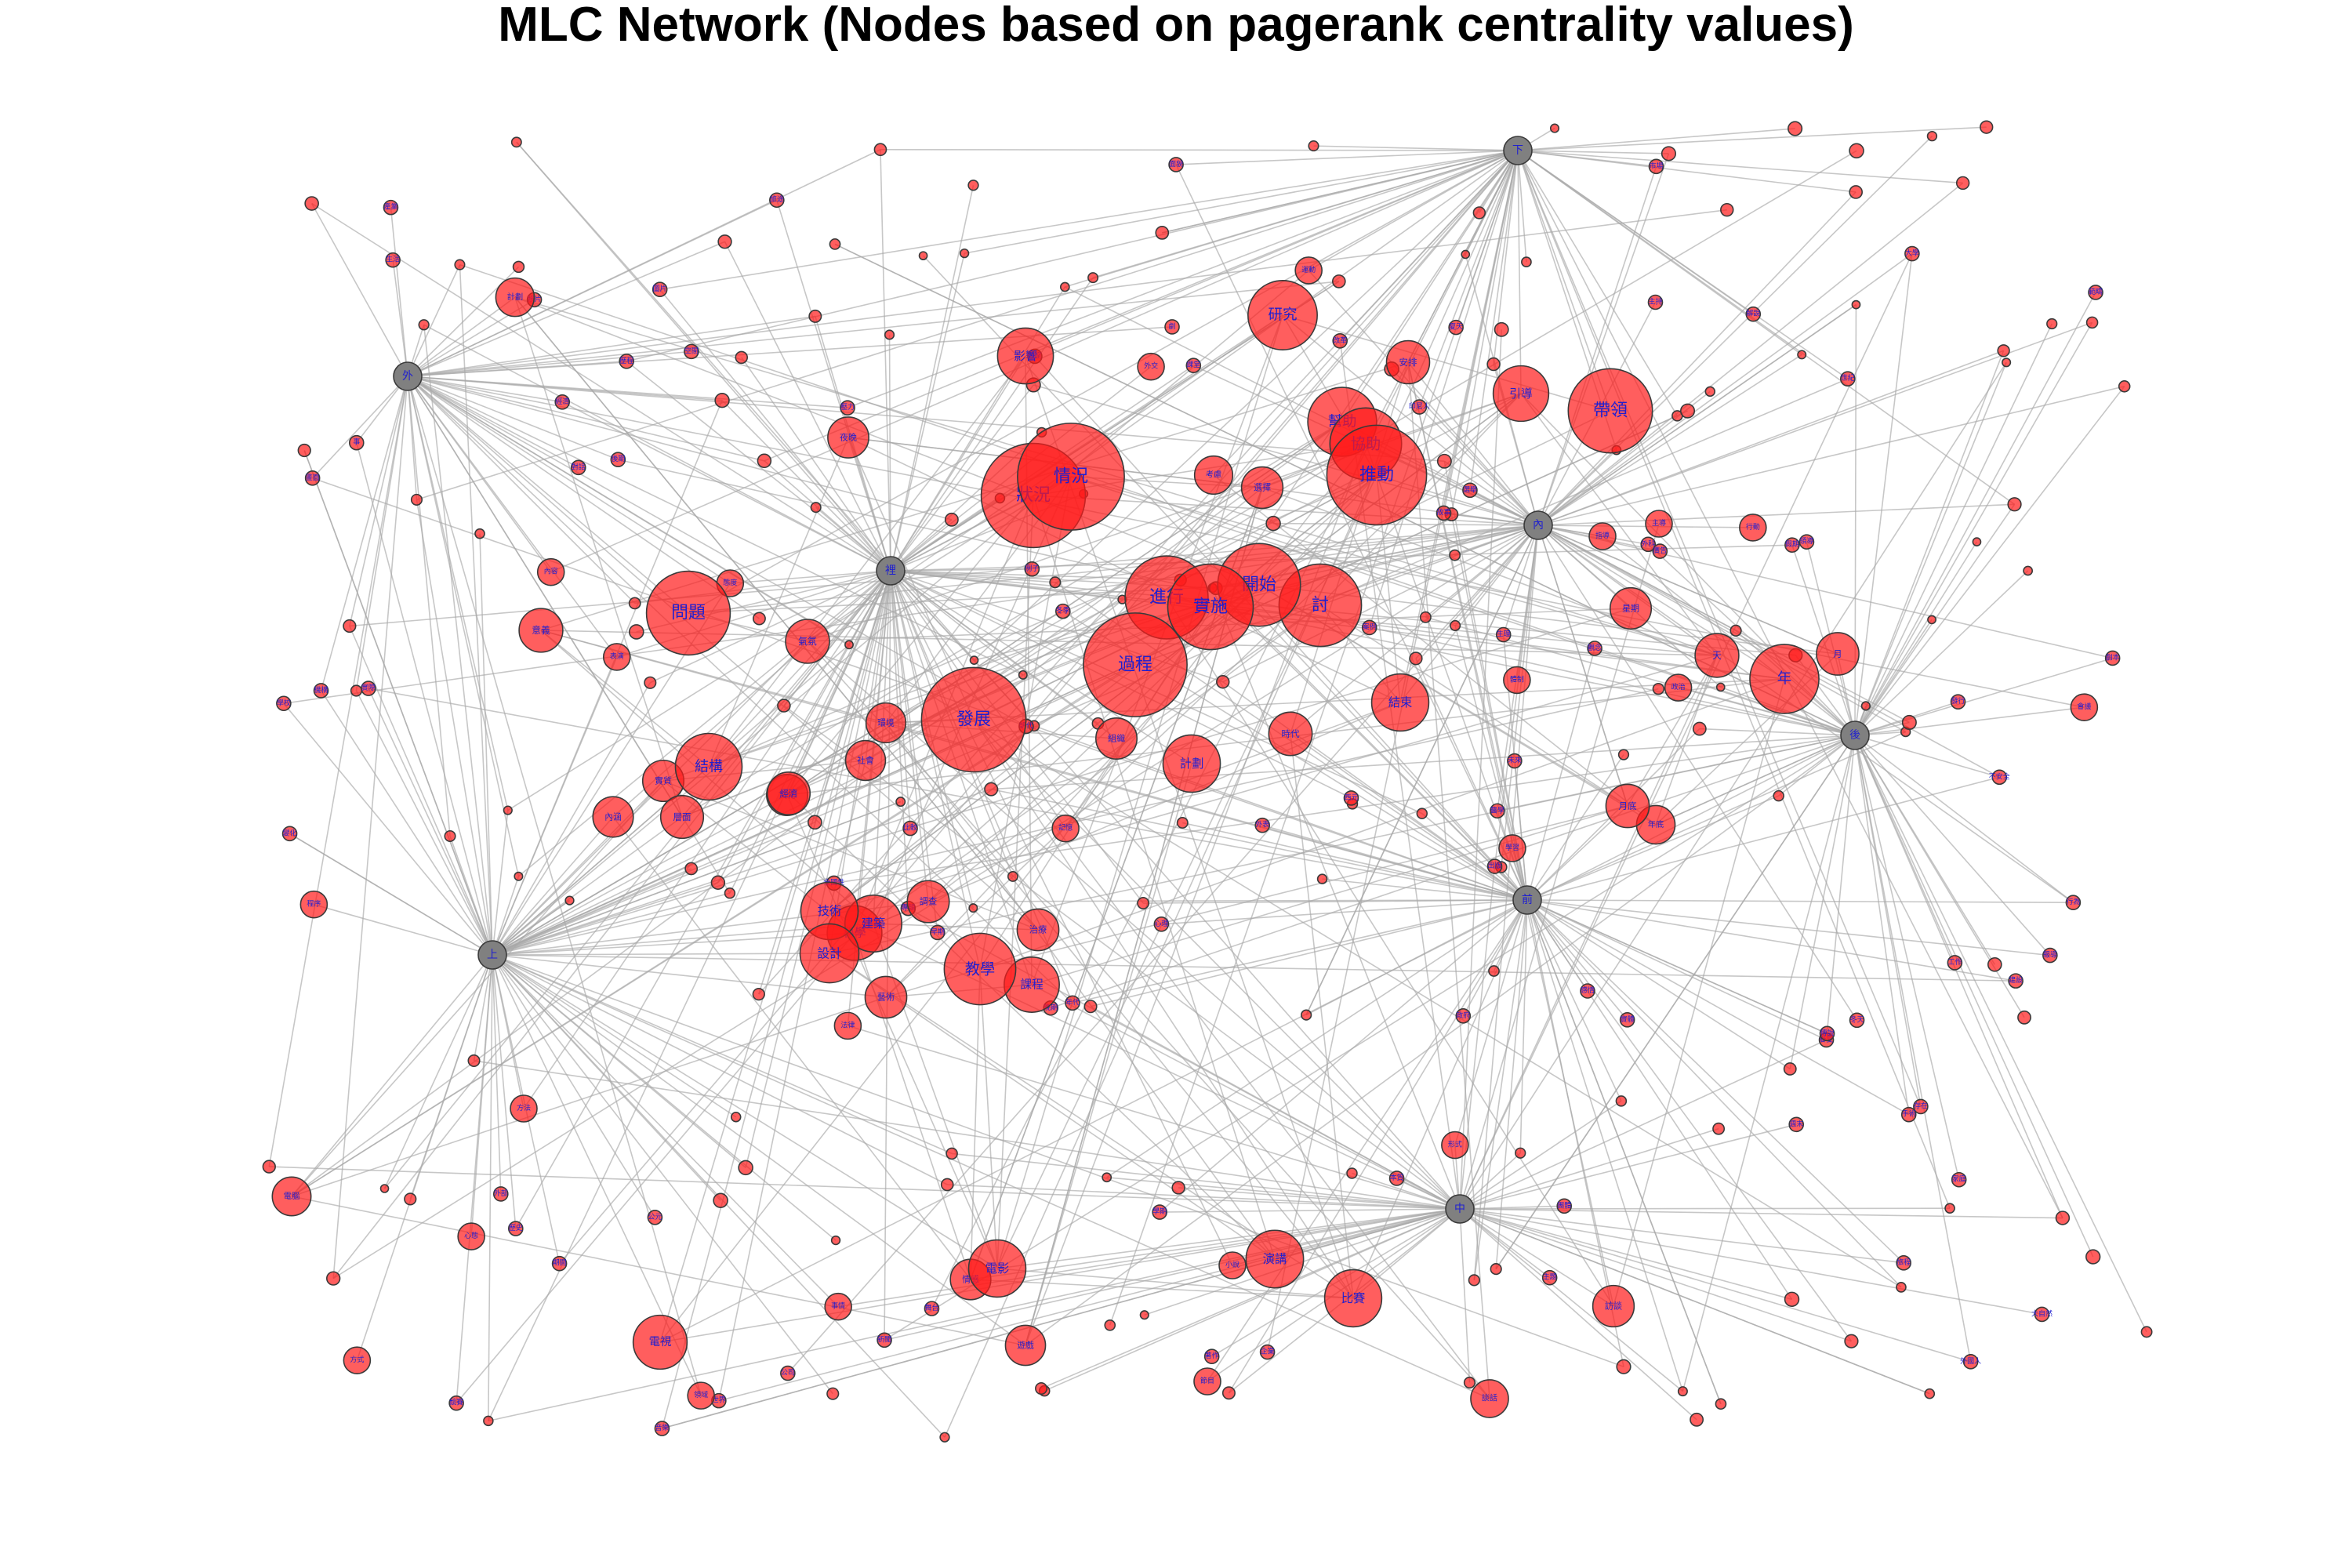 This screenshot has width=2352, height=1568. I want to click on node-label: 前, so click(1527, 899).